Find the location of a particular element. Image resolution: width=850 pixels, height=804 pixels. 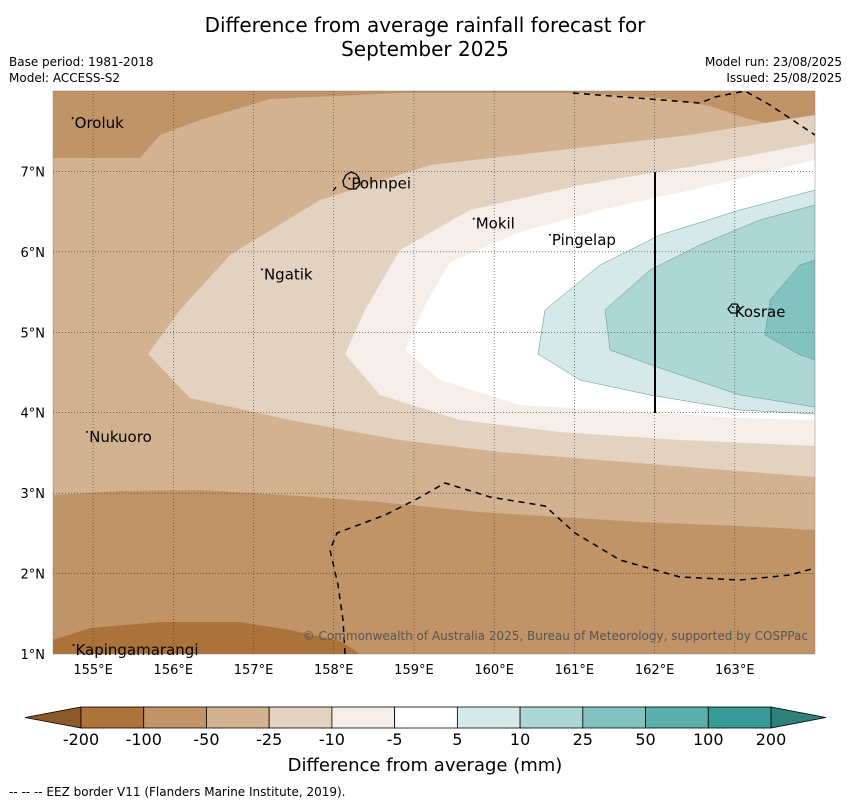

colorbar: -200 -100 -50 -25 -10 -5 5 10 25 50 100 200 is located at coordinates (425, 727).